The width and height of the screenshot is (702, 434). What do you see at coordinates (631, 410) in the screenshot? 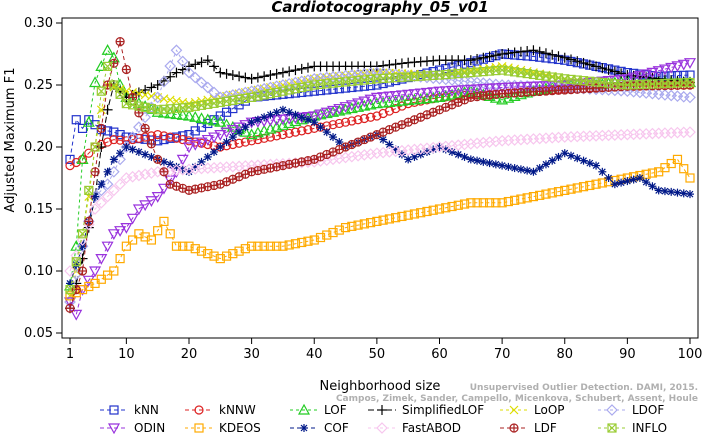
I see `legend-item-ldof: LDOF` at bounding box center [631, 410].